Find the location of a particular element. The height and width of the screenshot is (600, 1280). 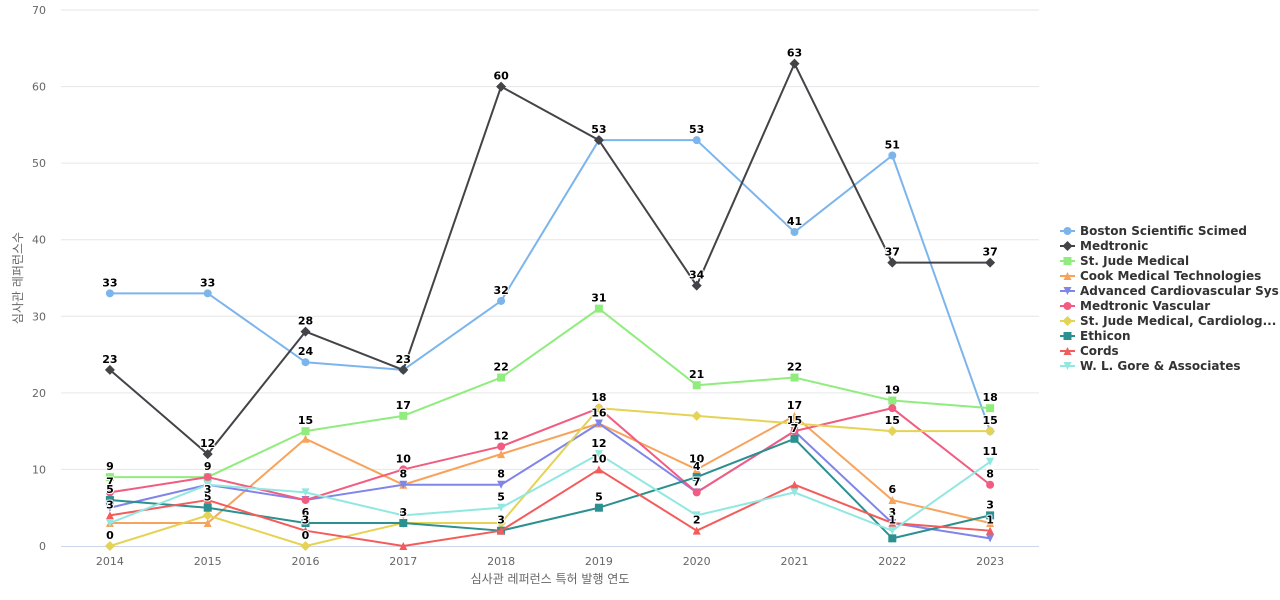

legend-marker is located at coordinates (1067, 321).